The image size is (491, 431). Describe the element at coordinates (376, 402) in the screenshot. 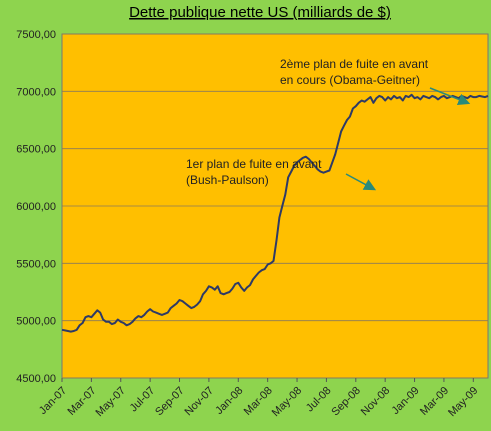

I see `x-tick-label: Nov-08` at that location.